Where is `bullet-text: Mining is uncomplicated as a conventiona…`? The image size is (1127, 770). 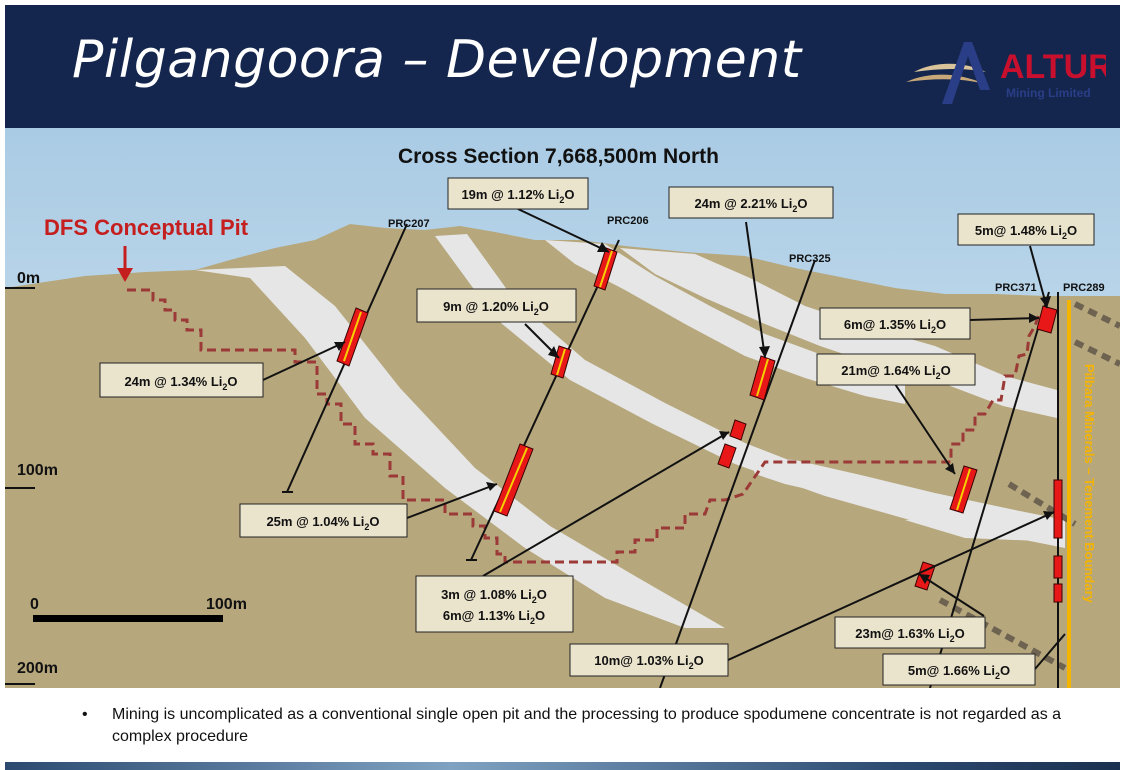 bullet-text: Mining is uncomplicated as a conventiona… is located at coordinates (587, 725).